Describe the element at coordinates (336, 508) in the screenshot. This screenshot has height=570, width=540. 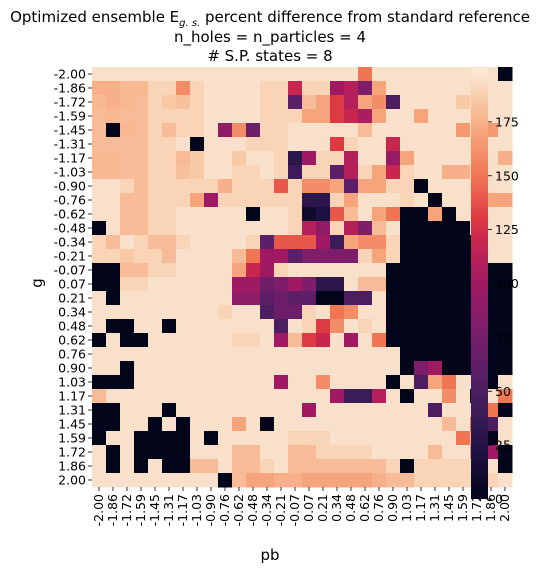
I see `x-tick-label: 0.34` at that location.